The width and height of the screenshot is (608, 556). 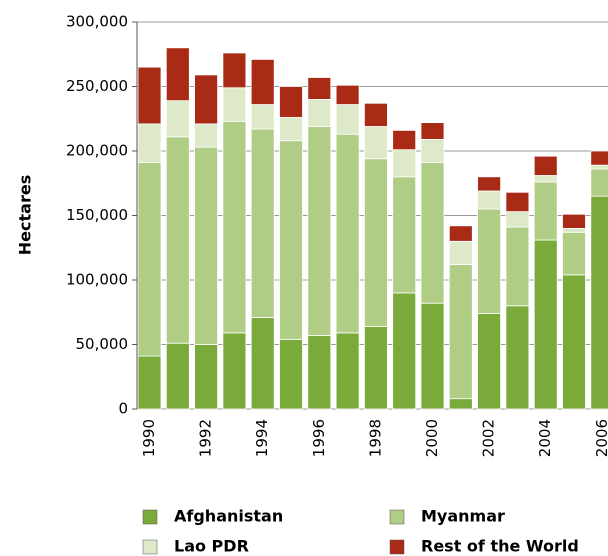 I want to click on legend-label: Lao PDR, so click(x=211, y=546).